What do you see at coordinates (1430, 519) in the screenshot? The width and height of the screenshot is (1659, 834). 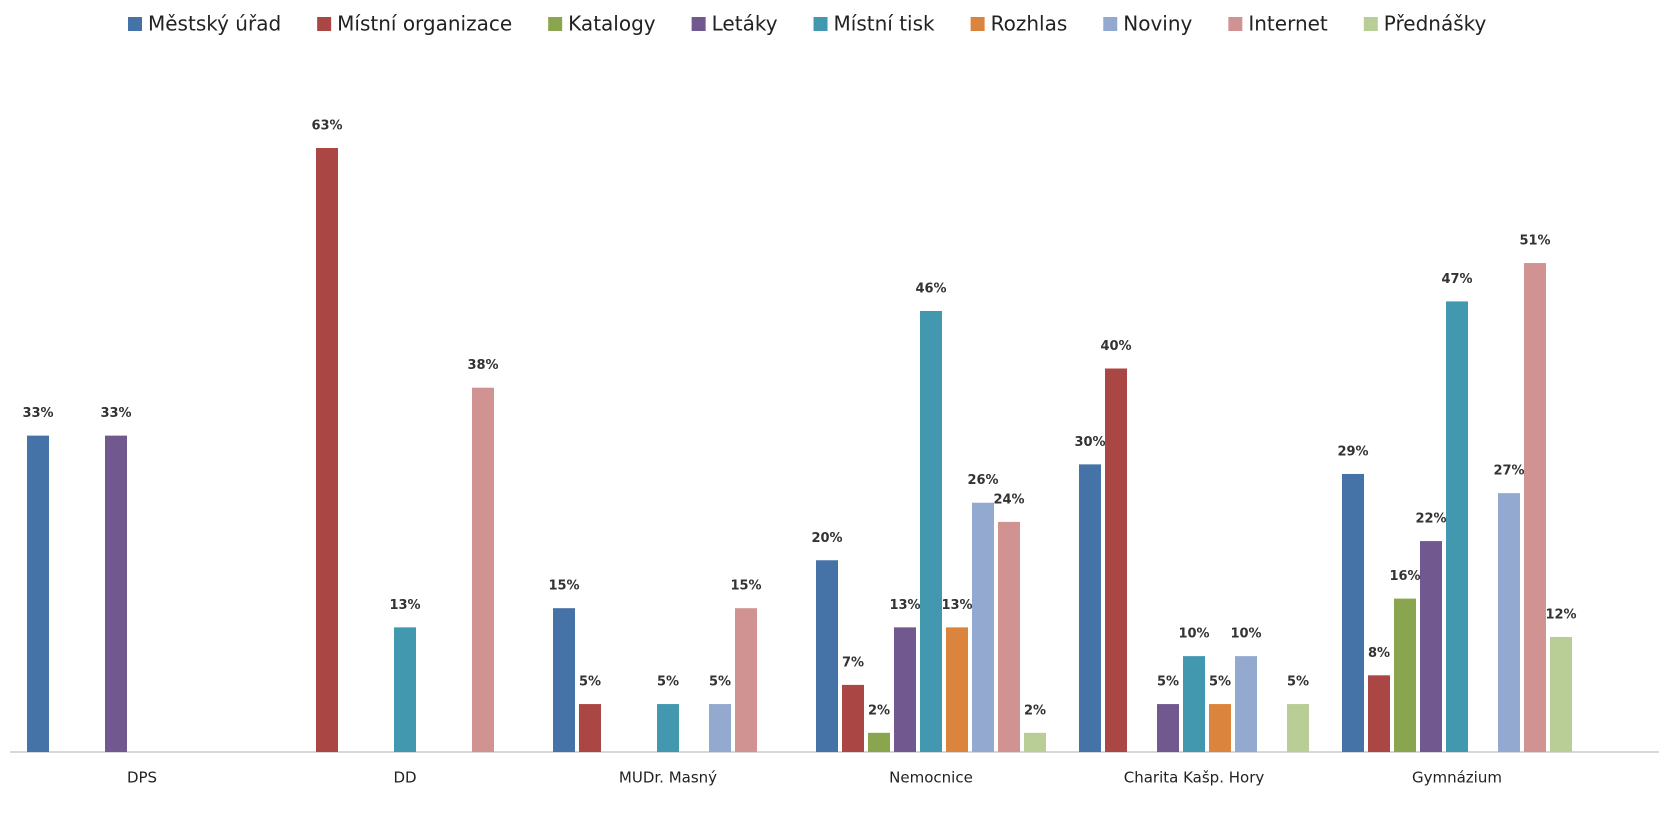 I see `data-label: 22%` at bounding box center [1430, 519].